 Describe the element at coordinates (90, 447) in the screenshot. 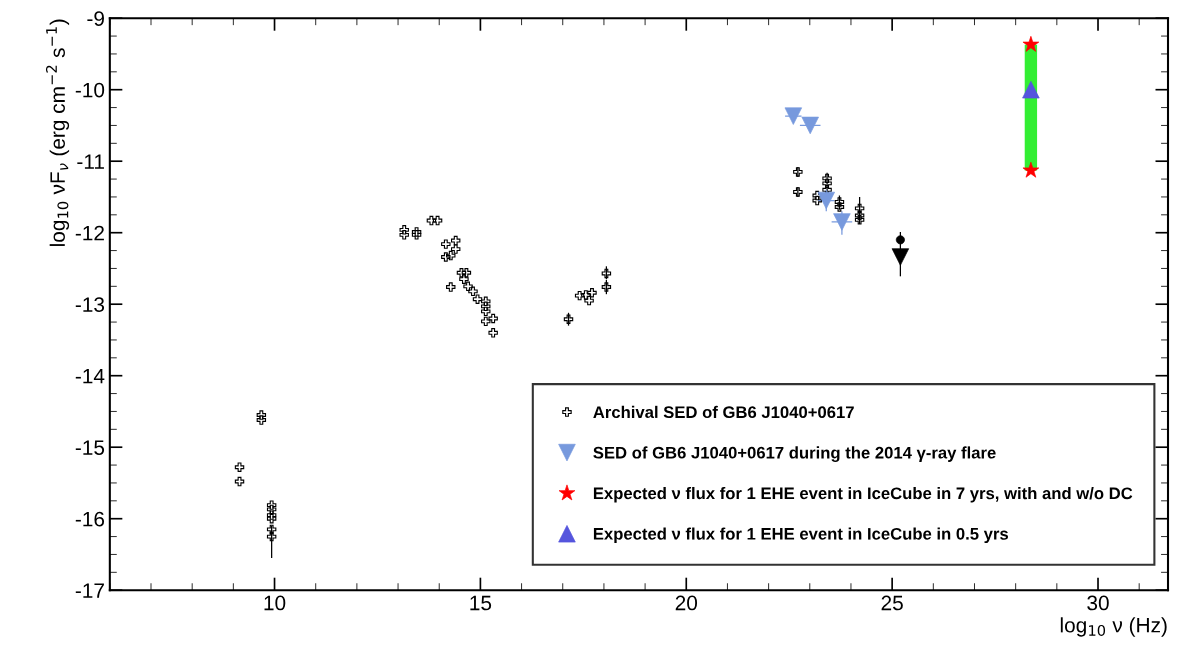

I see `y-tick-label: -15` at that location.